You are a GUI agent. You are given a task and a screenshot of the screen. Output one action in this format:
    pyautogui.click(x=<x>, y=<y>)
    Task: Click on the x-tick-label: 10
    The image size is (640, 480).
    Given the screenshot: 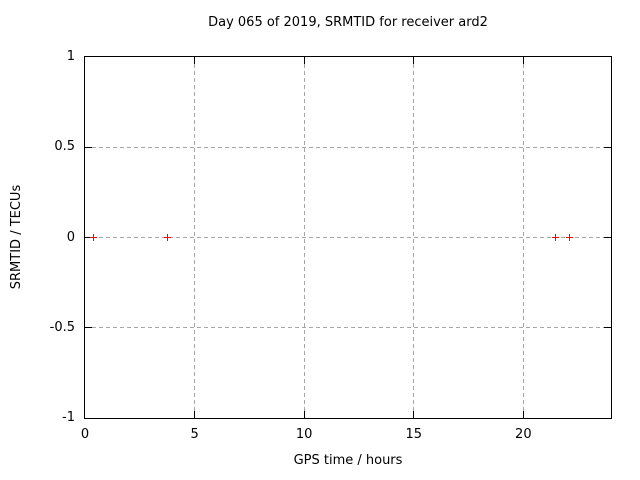 What is the action you would take?
    pyautogui.click(x=304, y=434)
    